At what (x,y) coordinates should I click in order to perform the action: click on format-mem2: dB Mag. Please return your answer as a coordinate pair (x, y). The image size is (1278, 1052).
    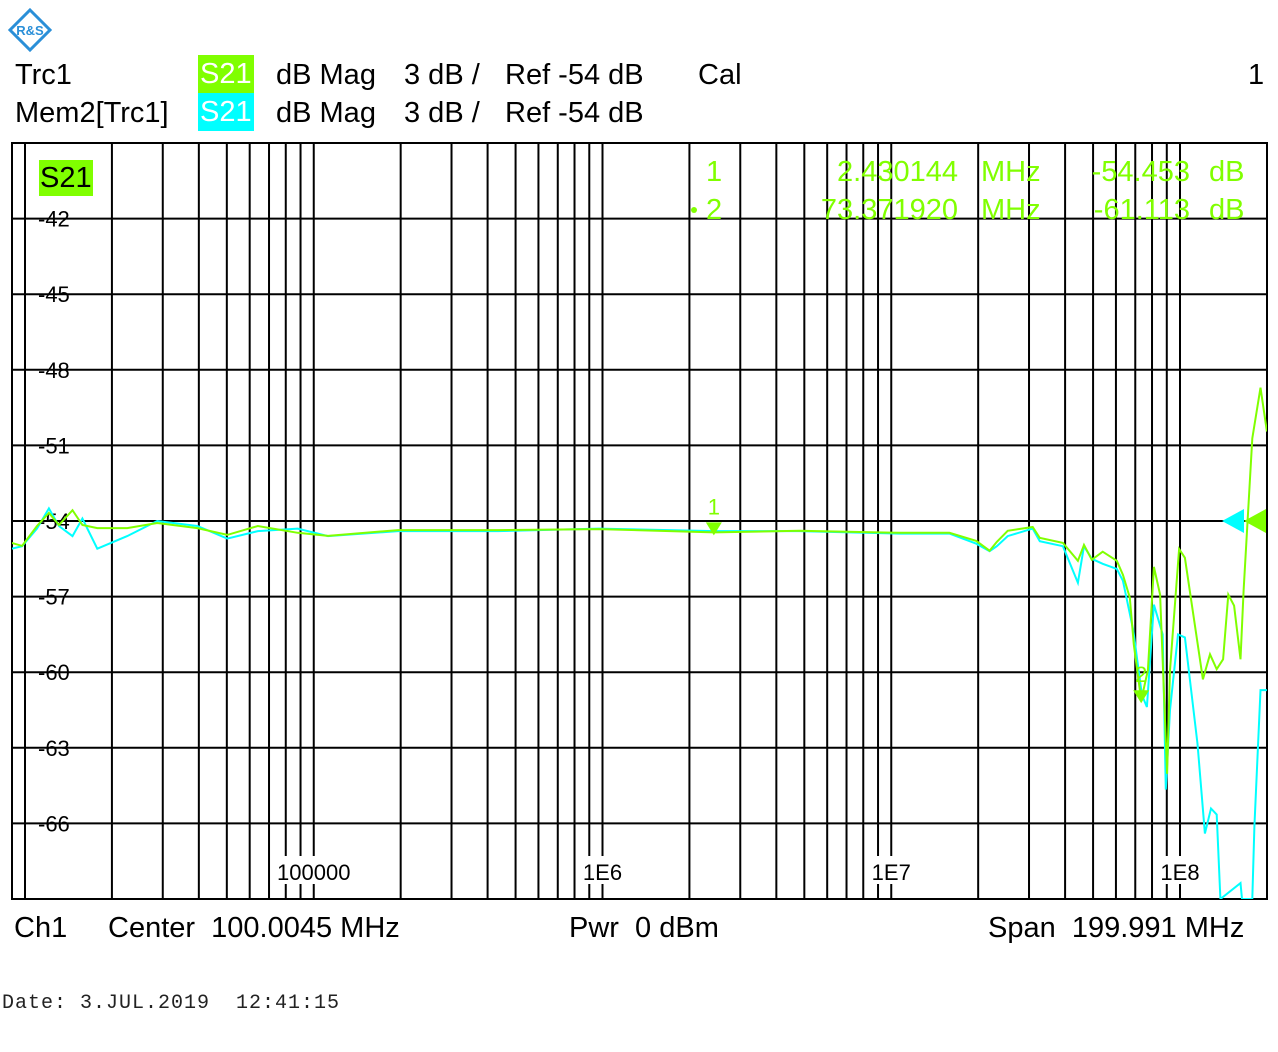
    Looking at the image, I should click on (326, 113).